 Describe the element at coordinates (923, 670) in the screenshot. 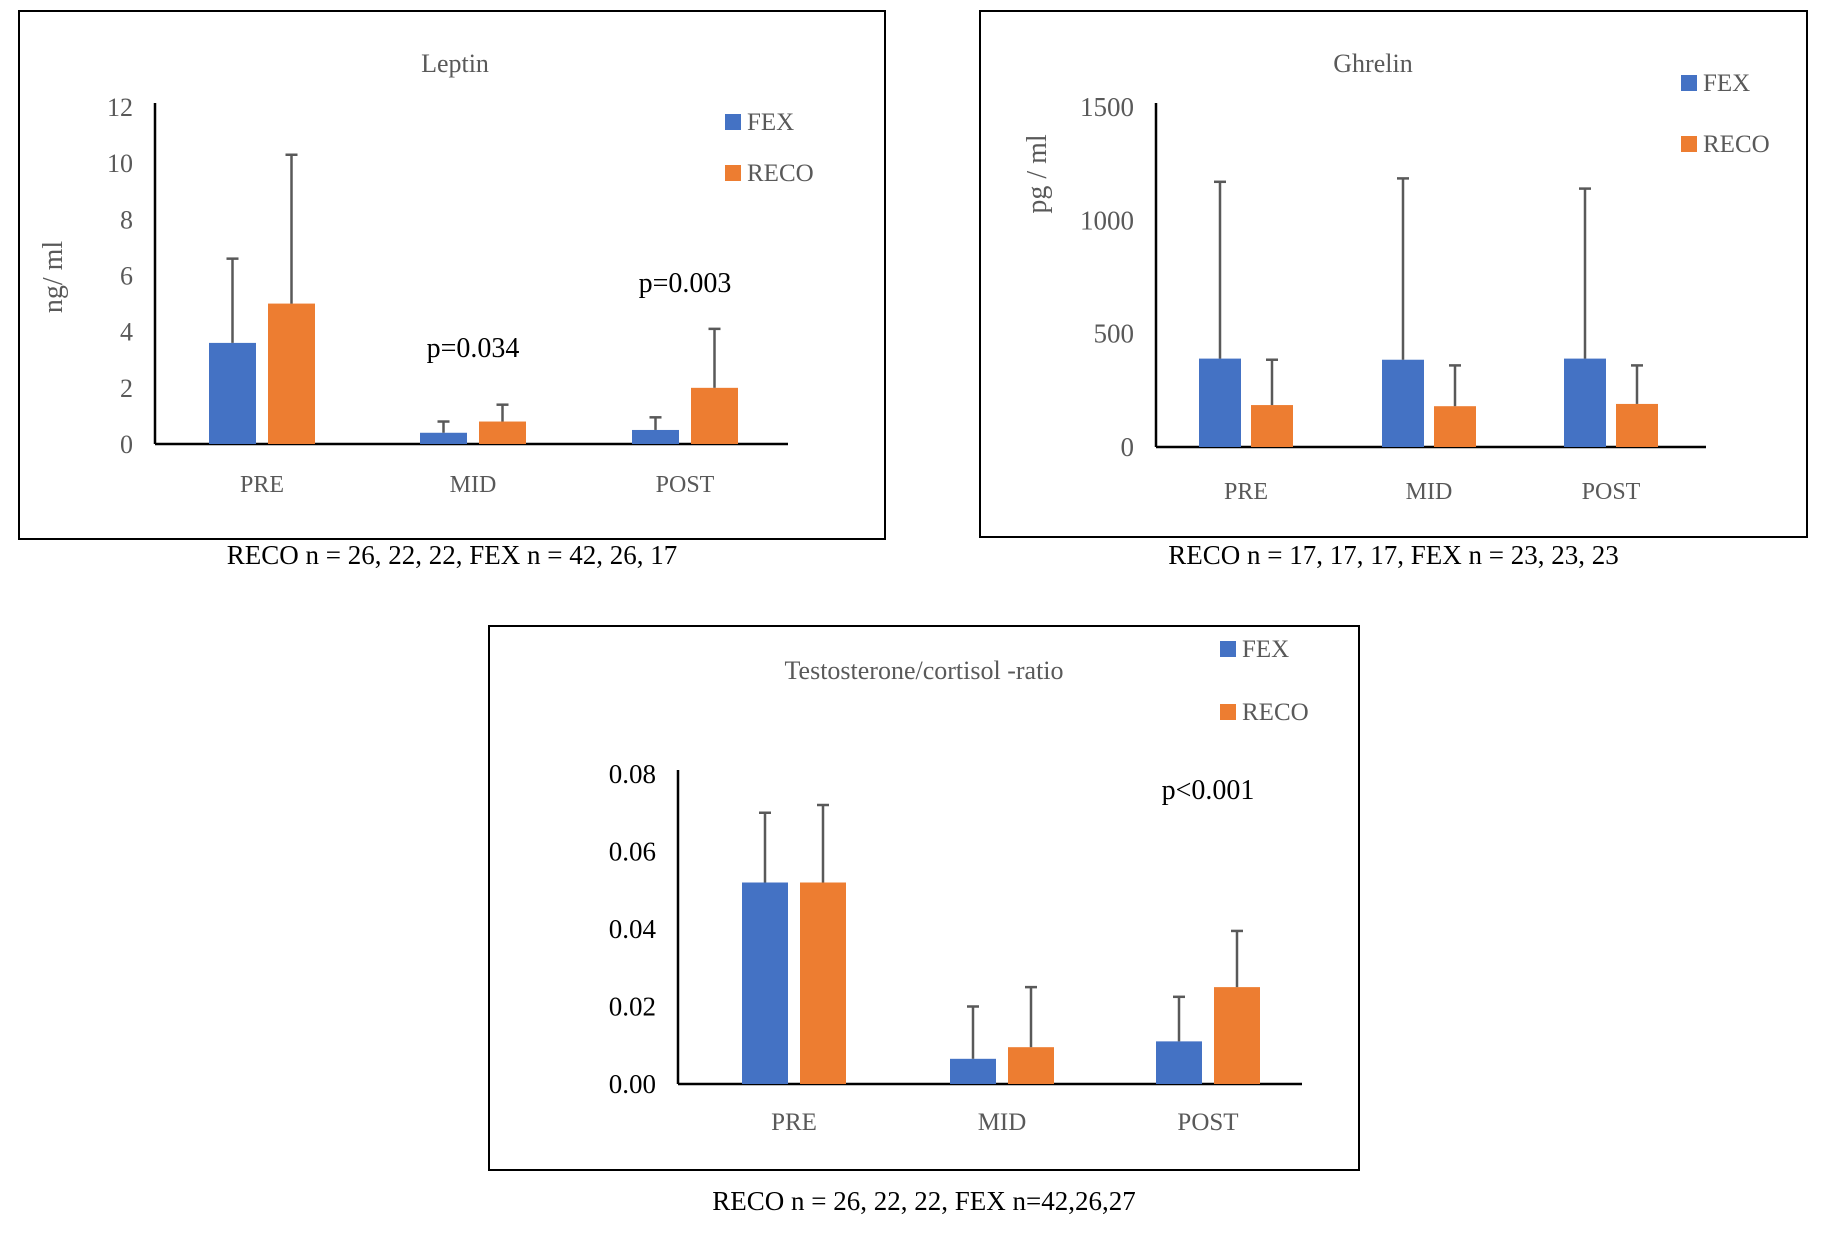

I see `chart-title: Testosterone/cortisol -ratio` at that location.